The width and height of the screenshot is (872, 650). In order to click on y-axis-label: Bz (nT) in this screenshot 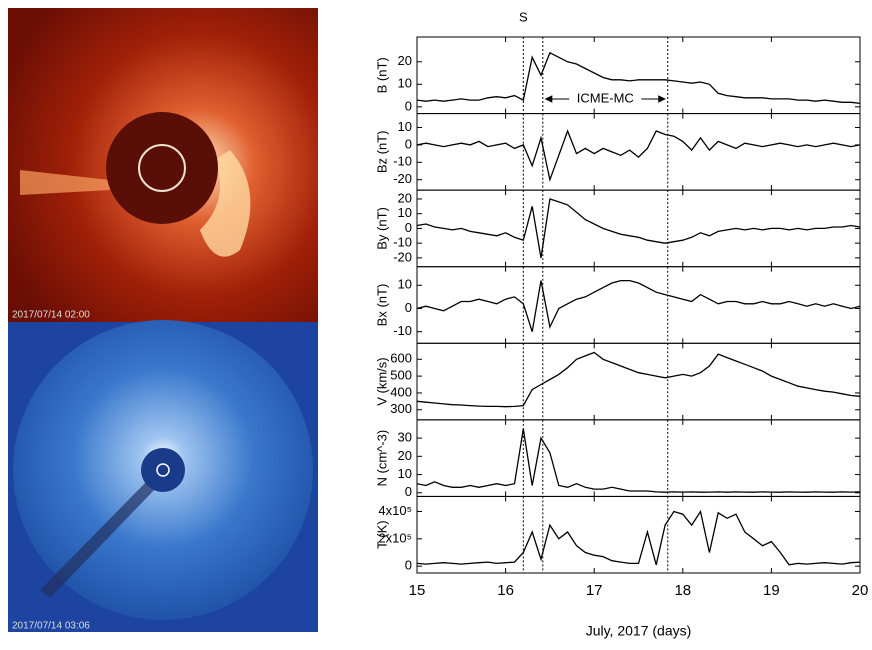, I will do `click(381, 152)`.